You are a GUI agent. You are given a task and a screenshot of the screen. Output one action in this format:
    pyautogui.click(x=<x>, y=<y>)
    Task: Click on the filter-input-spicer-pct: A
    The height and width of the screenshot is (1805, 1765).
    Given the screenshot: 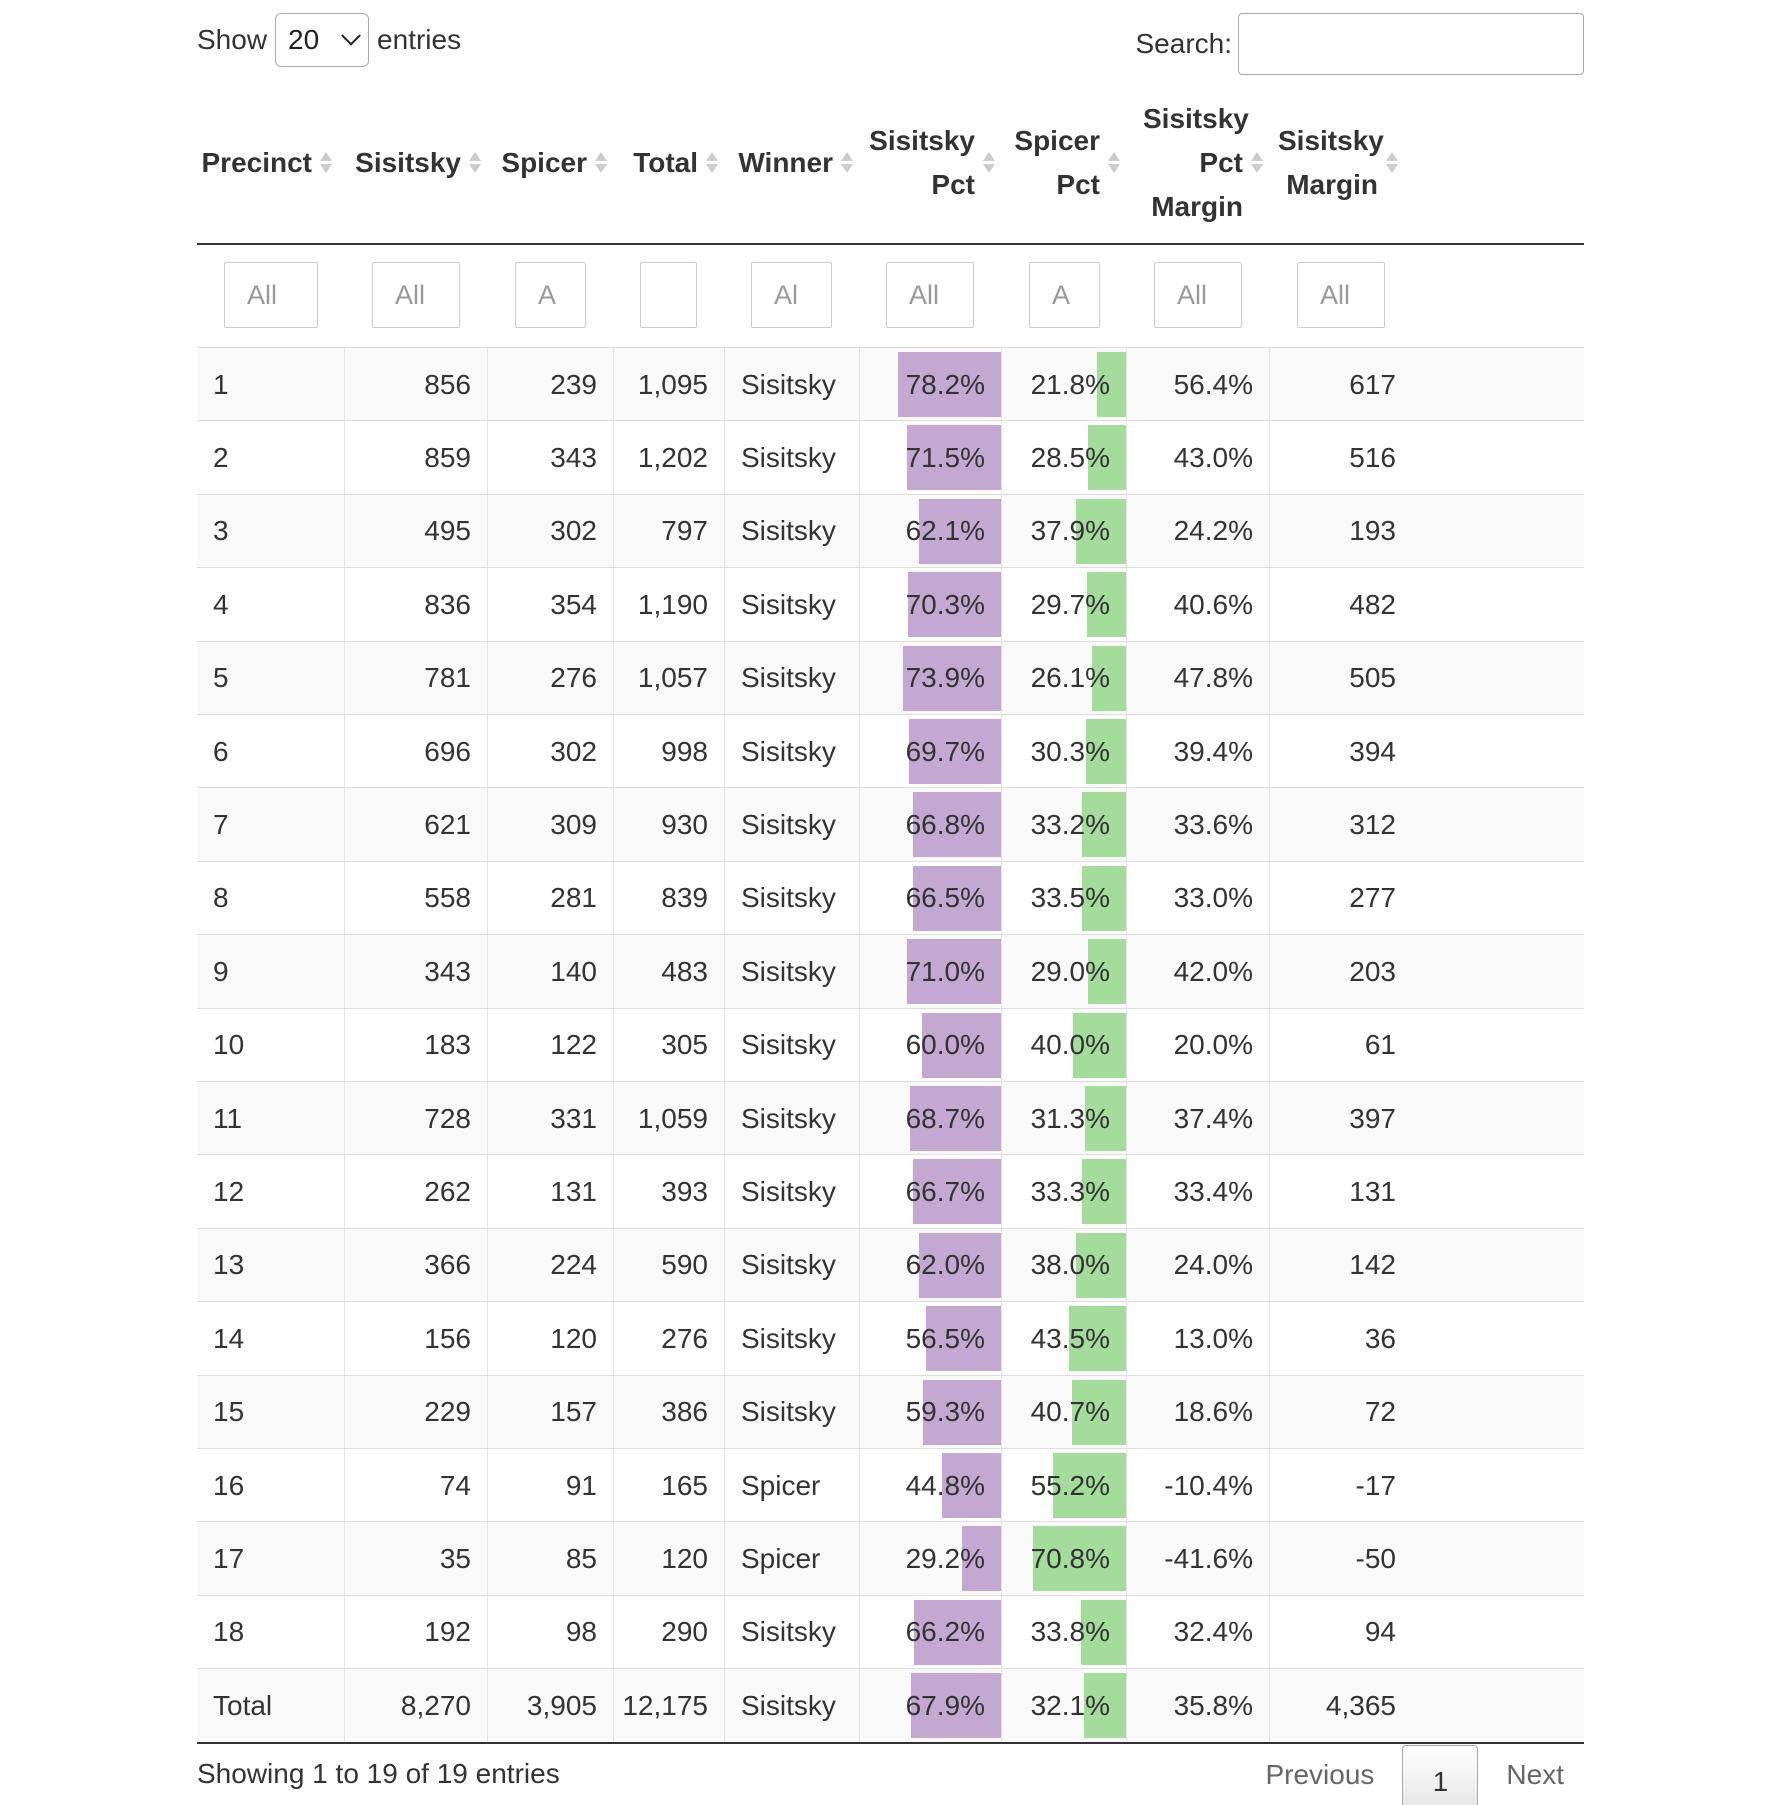 What is the action you would take?
    pyautogui.click(x=1064, y=295)
    